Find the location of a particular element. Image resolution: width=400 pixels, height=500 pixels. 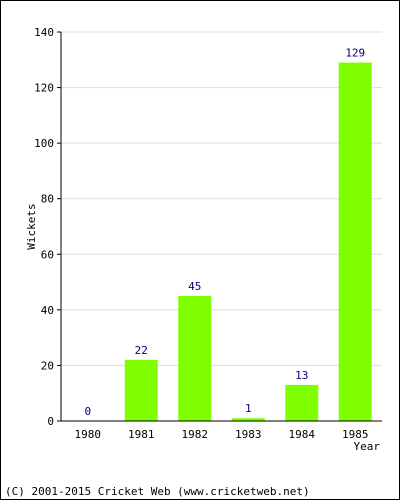

data-label-1980: 0 is located at coordinates (87, 411).